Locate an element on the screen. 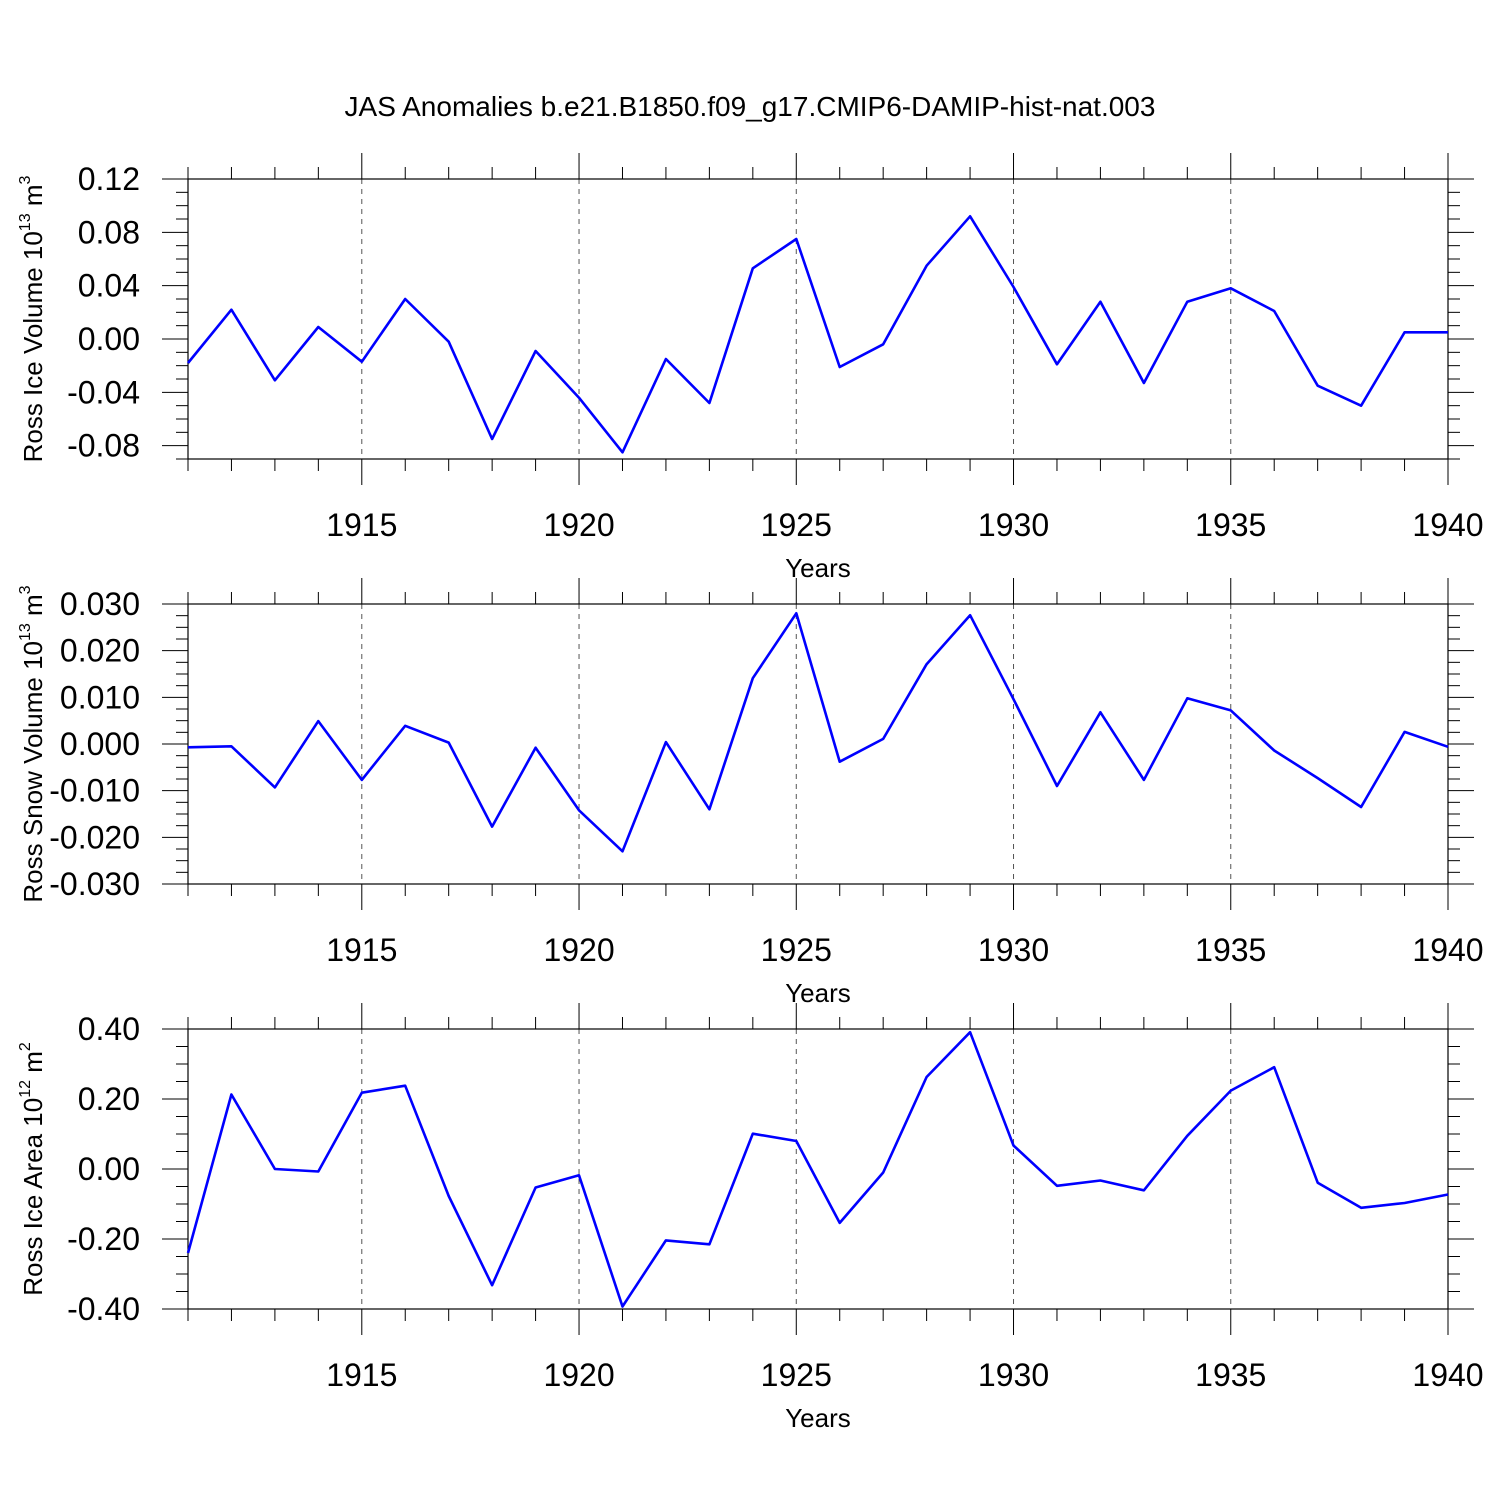  y-tick-label: -0.40 is located at coordinates (103, 1309).